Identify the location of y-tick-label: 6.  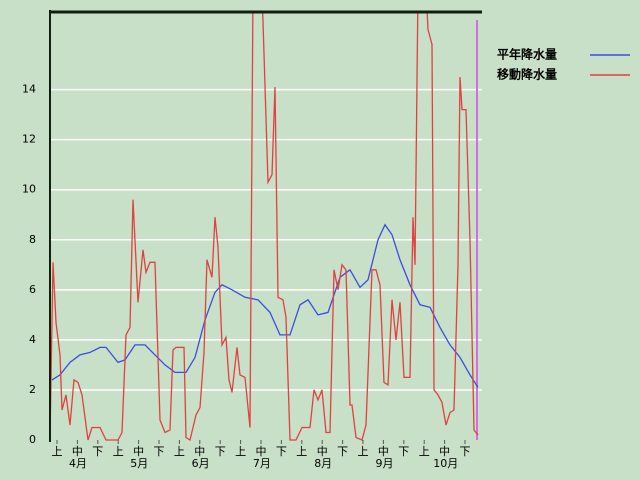
(32, 289).